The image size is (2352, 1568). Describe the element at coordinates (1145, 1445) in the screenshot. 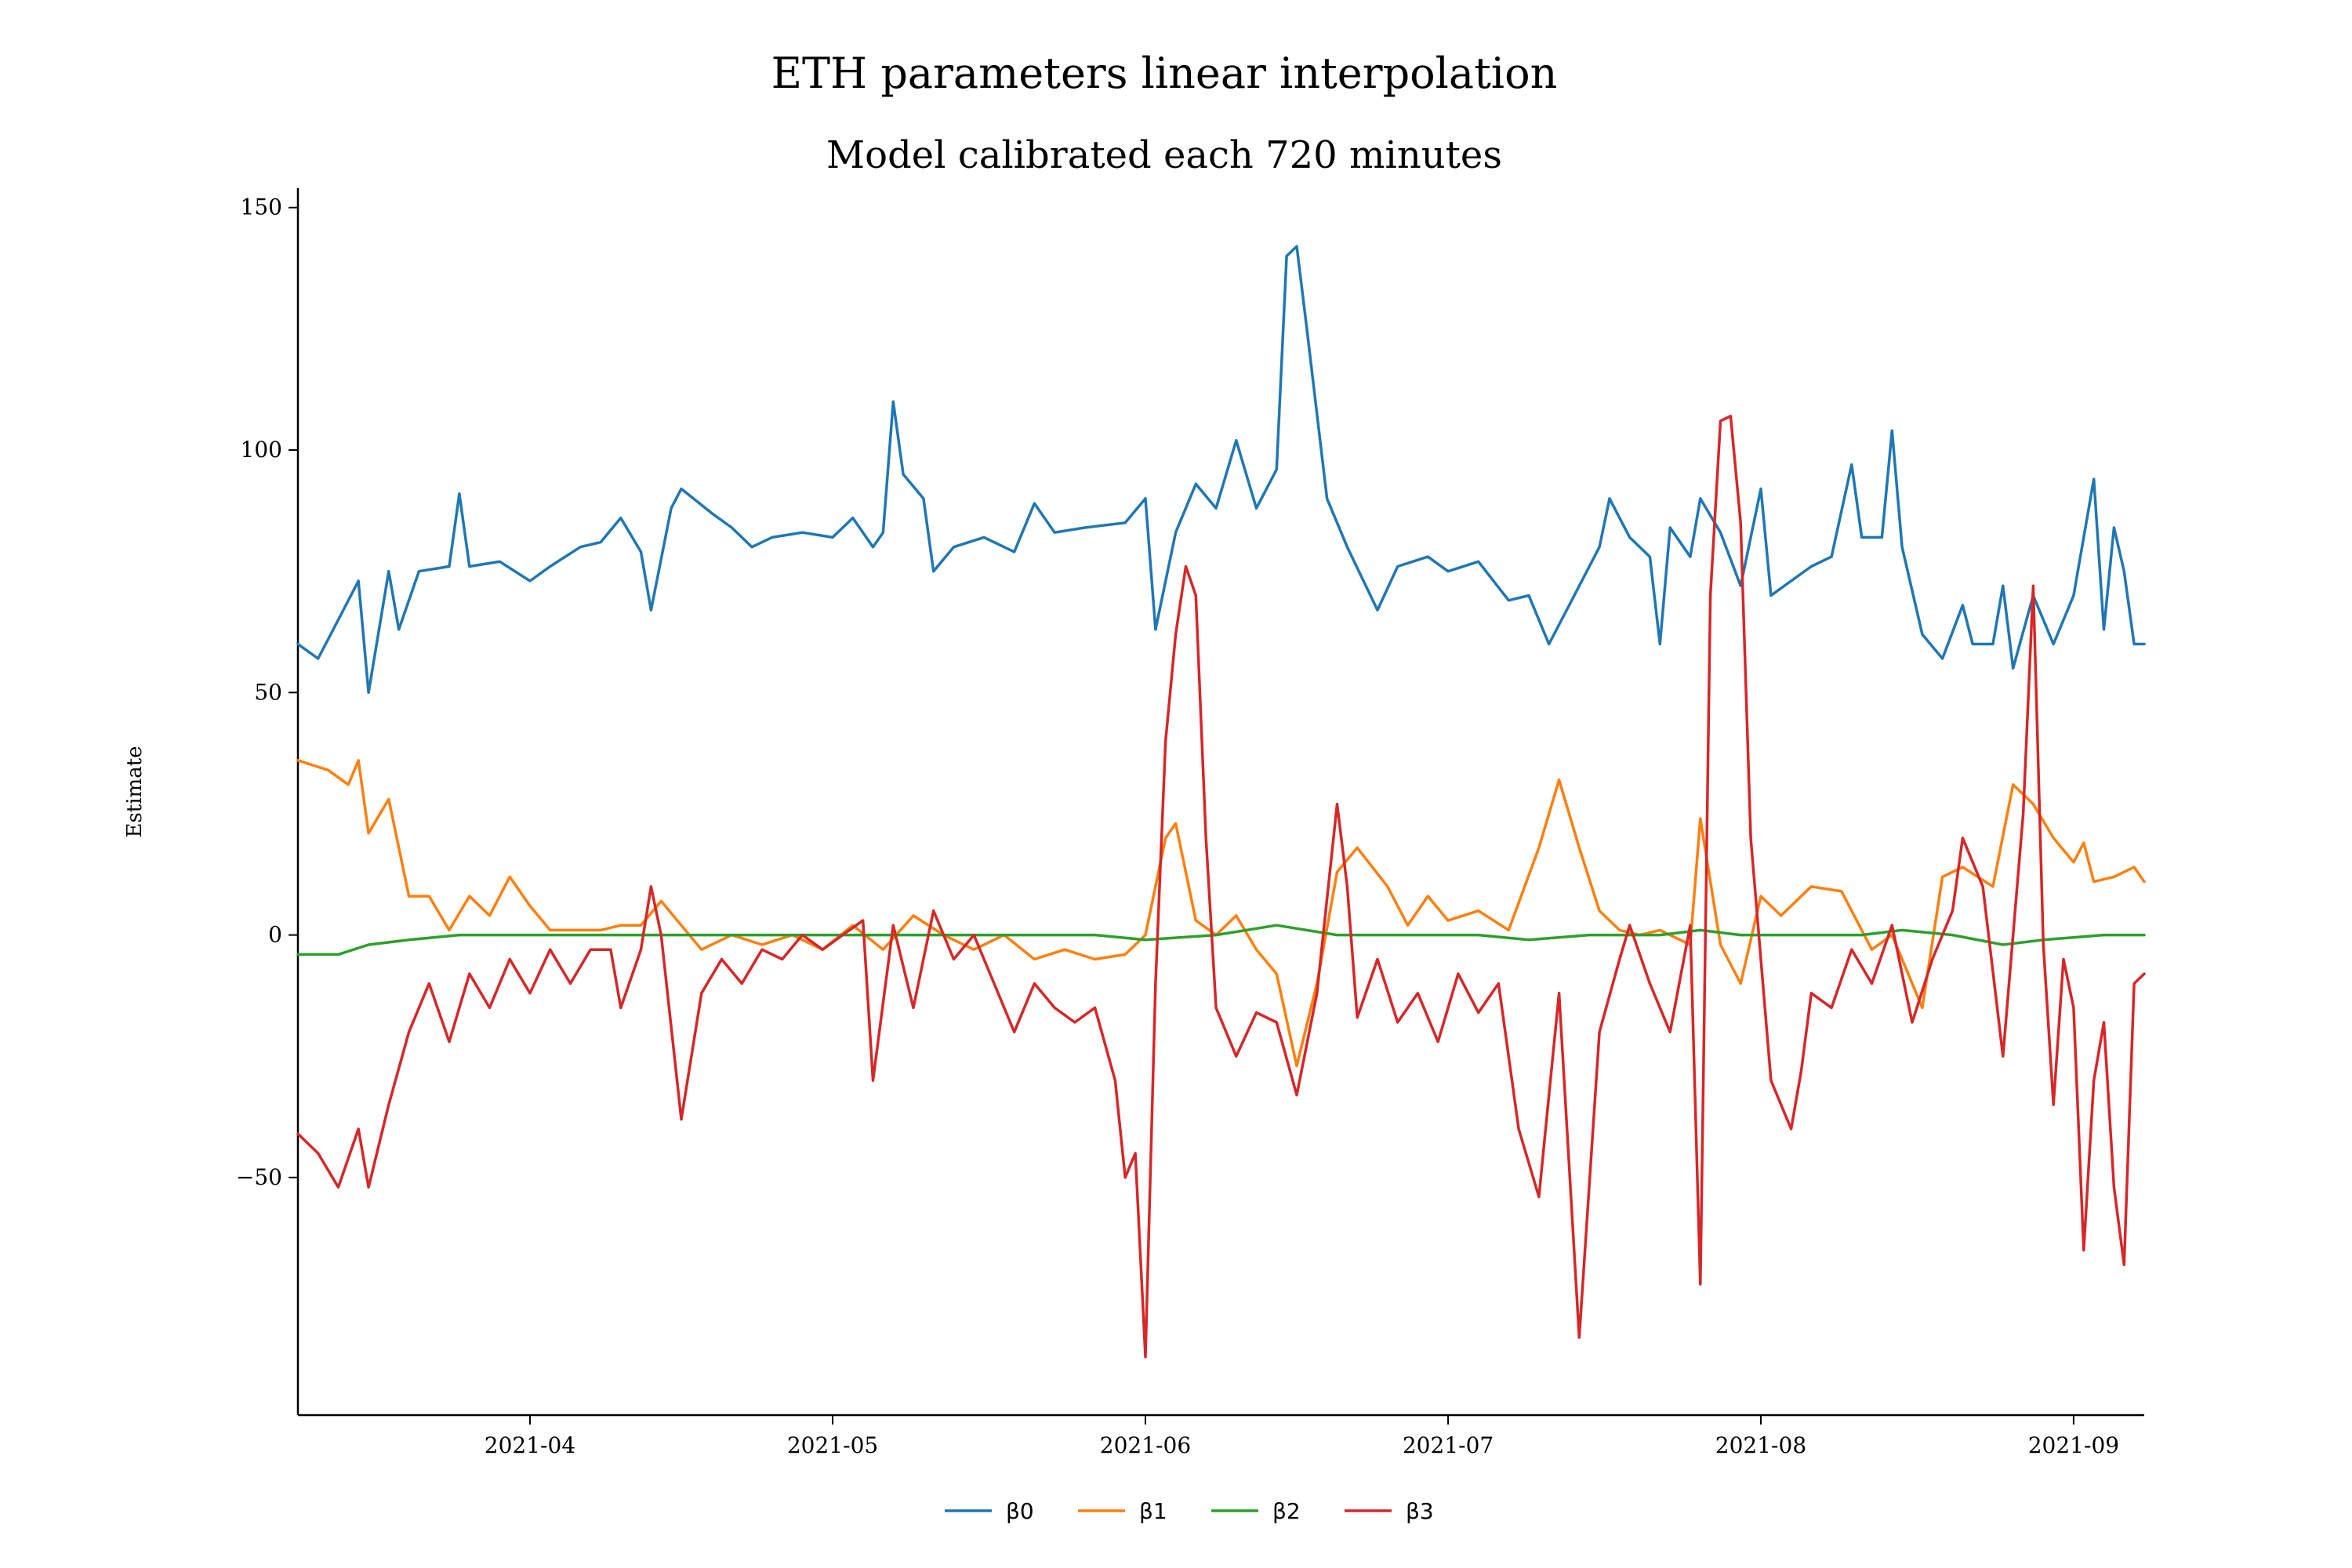

I see `x-tick-label: 2021-06` at that location.